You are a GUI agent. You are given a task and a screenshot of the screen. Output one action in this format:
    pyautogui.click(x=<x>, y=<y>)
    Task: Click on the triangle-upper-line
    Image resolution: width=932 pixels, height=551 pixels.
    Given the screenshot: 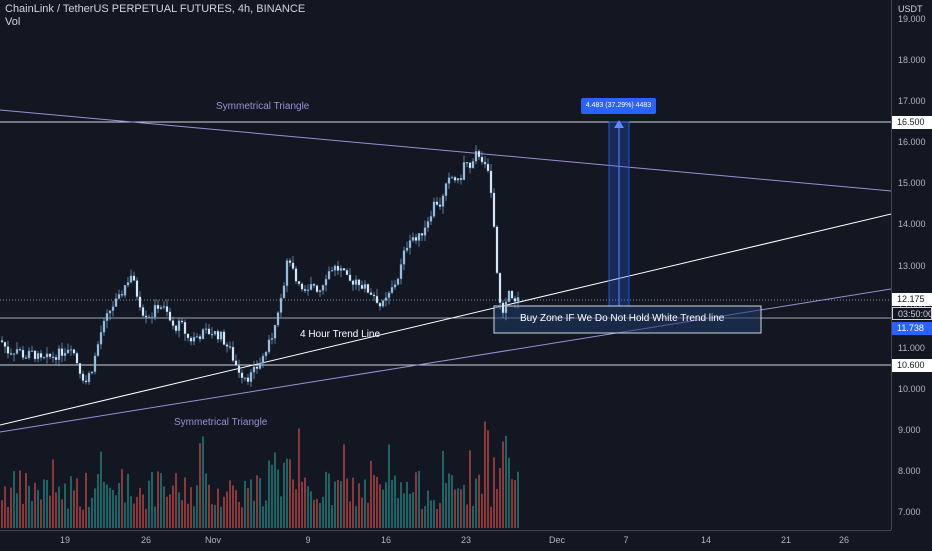 What is the action you would take?
    pyautogui.click(x=446, y=150)
    